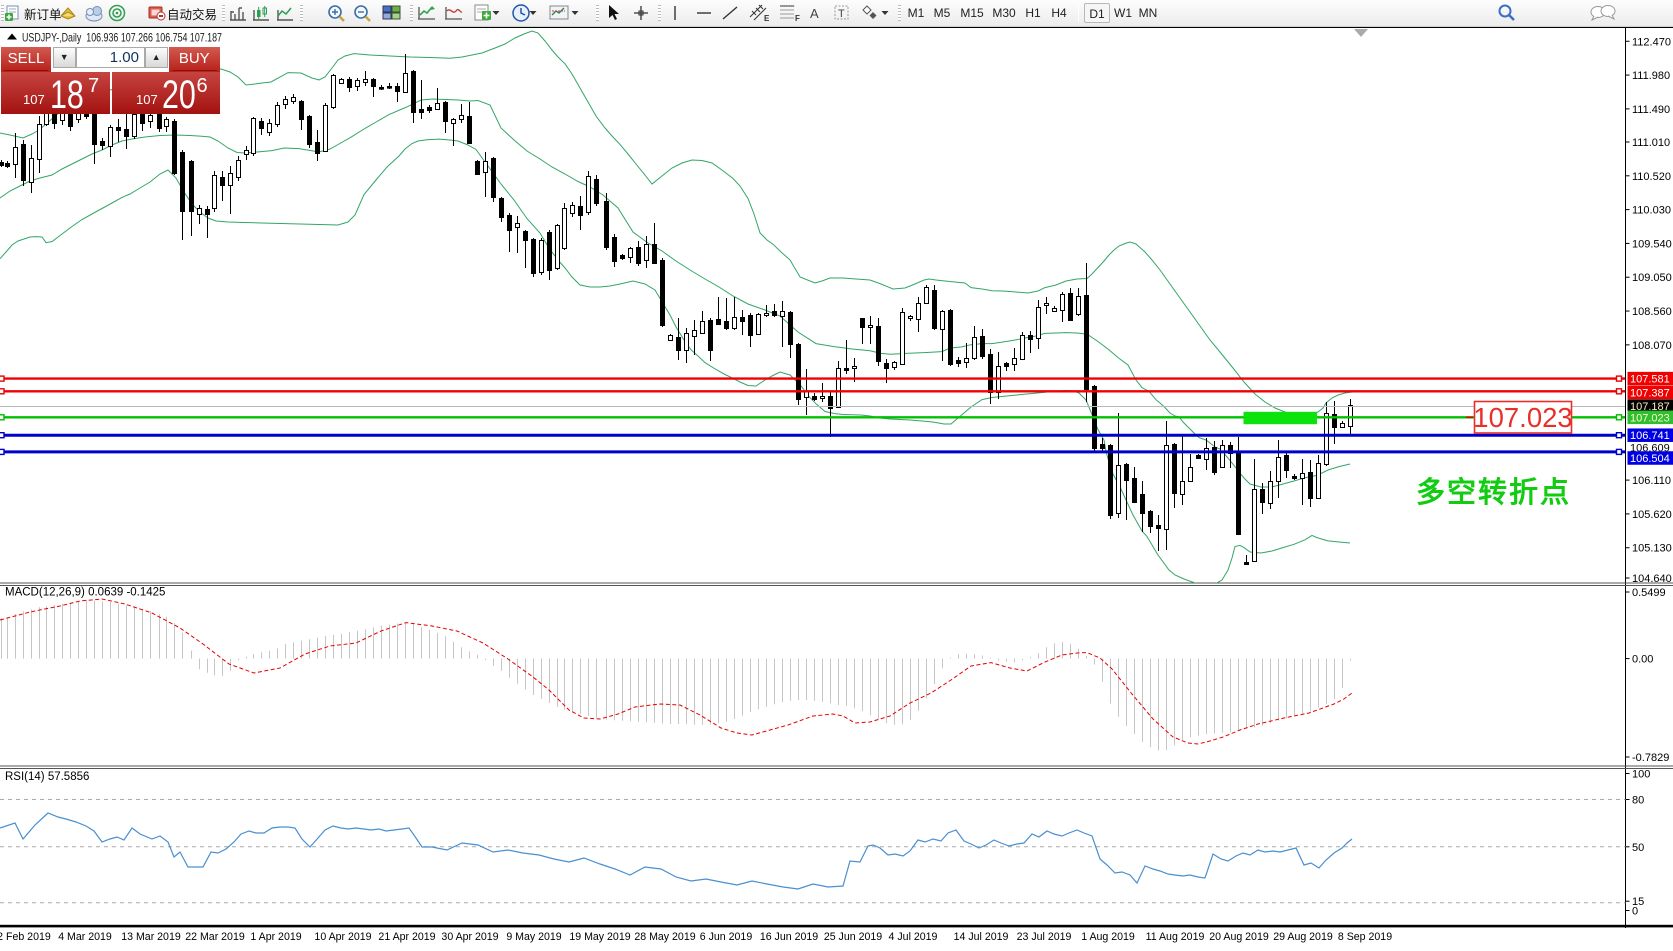  What do you see at coordinates (814, 13) in the screenshot?
I see `svg-text: A` at bounding box center [814, 13].